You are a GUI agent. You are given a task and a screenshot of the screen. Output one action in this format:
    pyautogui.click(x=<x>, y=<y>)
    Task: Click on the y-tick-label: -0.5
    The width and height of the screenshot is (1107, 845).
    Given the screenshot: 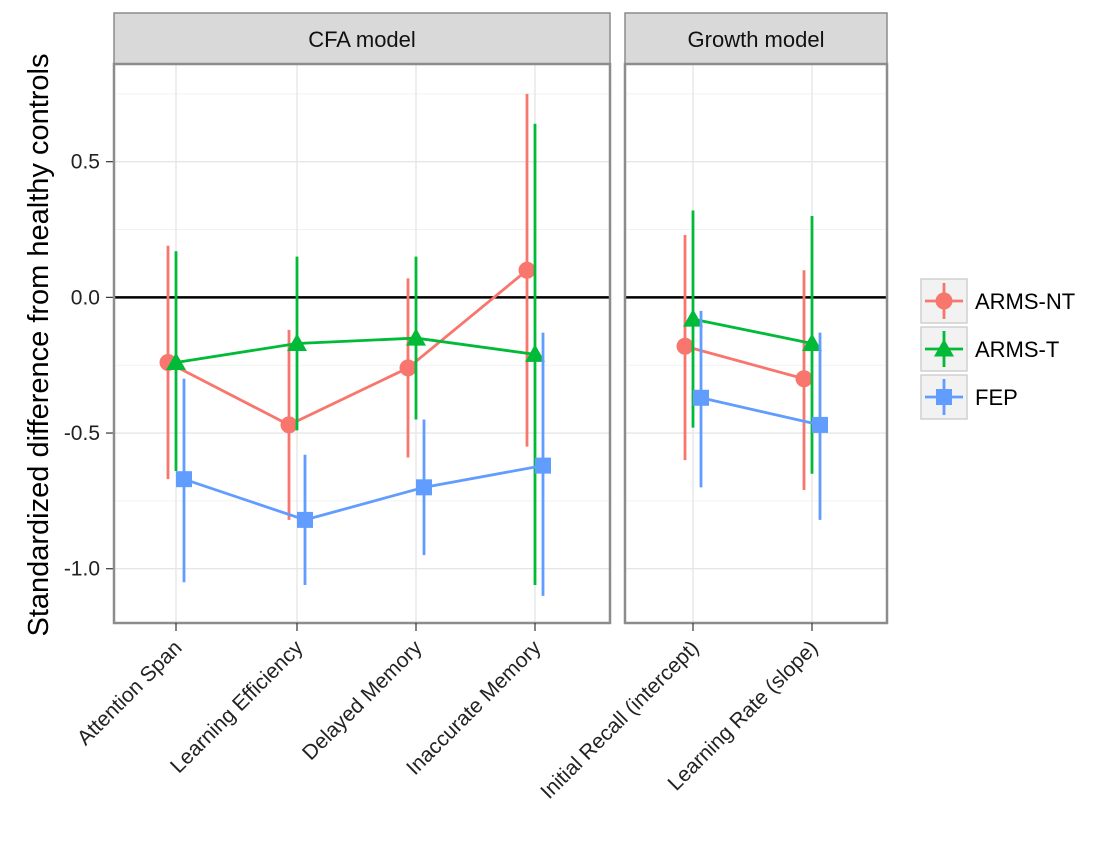 What is the action you would take?
    pyautogui.click(x=82, y=433)
    